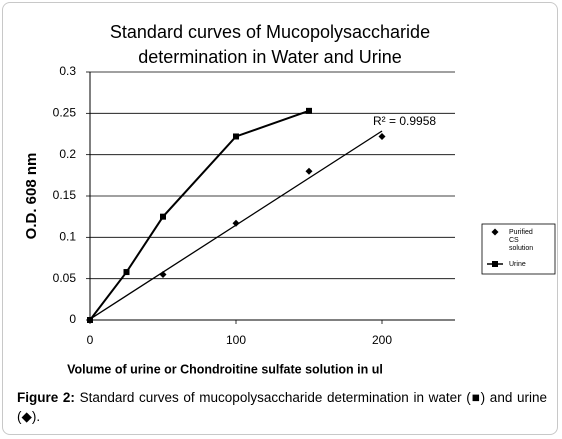 The image size is (562, 439). What do you see at coordinates (67, 71) in the screenshot?
I see `y-tick-label: 0.3` at bounding box center [67, 71].